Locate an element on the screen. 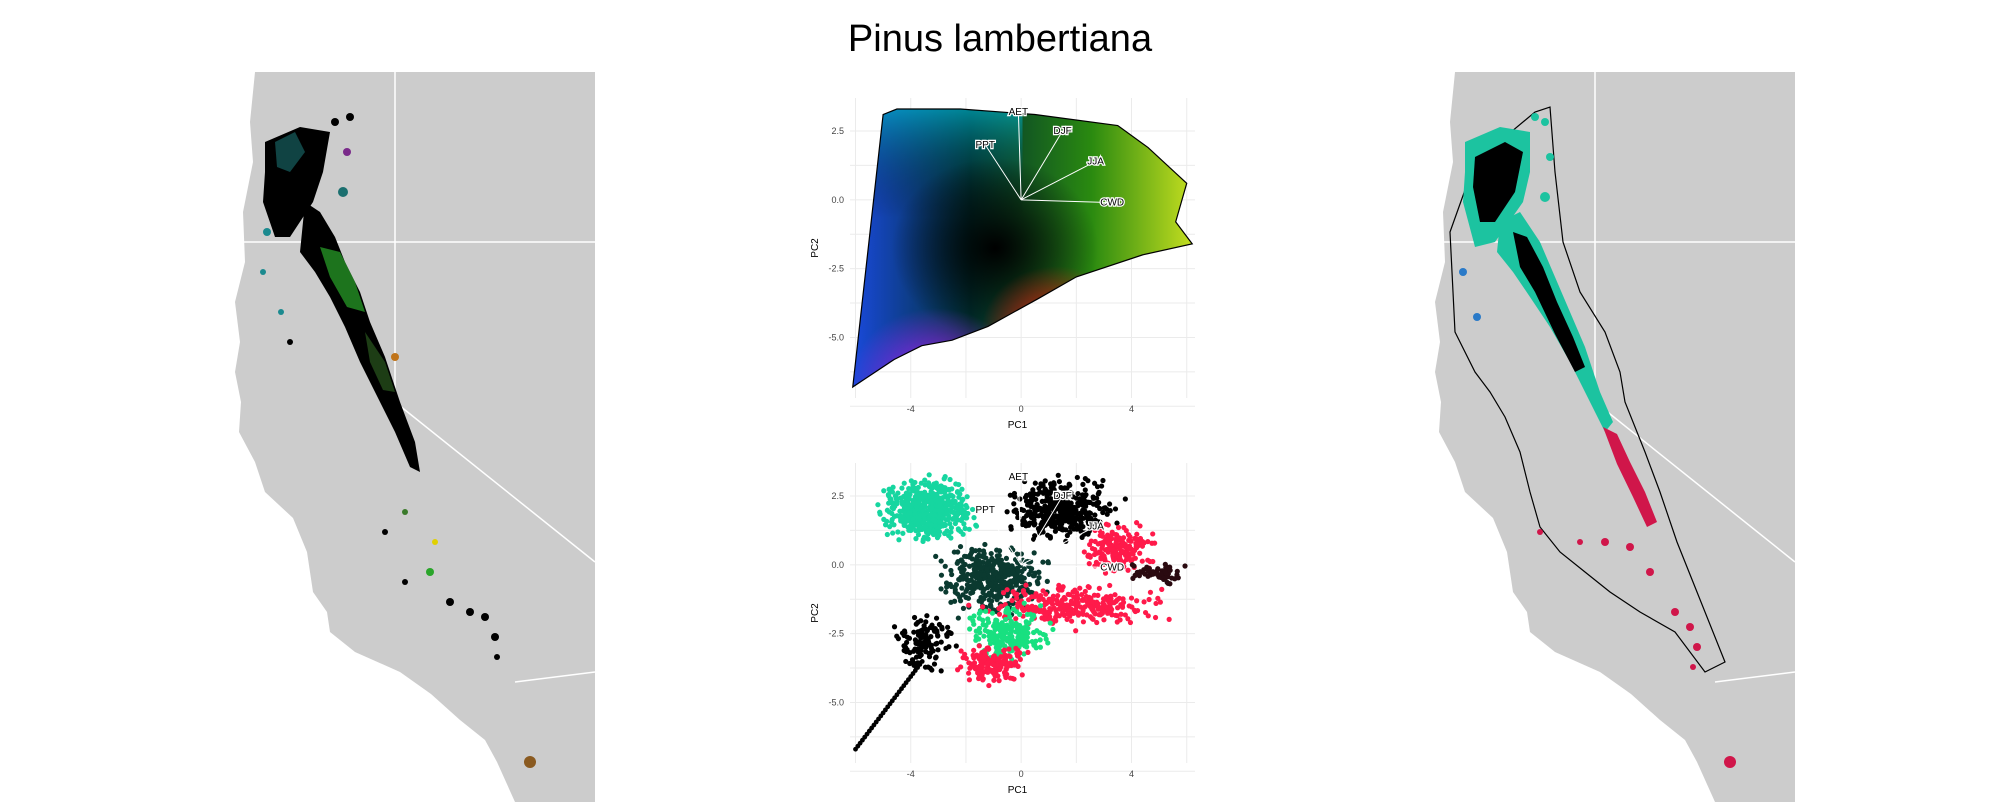 This screenshot has height=807, width=2000. x-tick-label: -4 is located at coordinates (911, 409).